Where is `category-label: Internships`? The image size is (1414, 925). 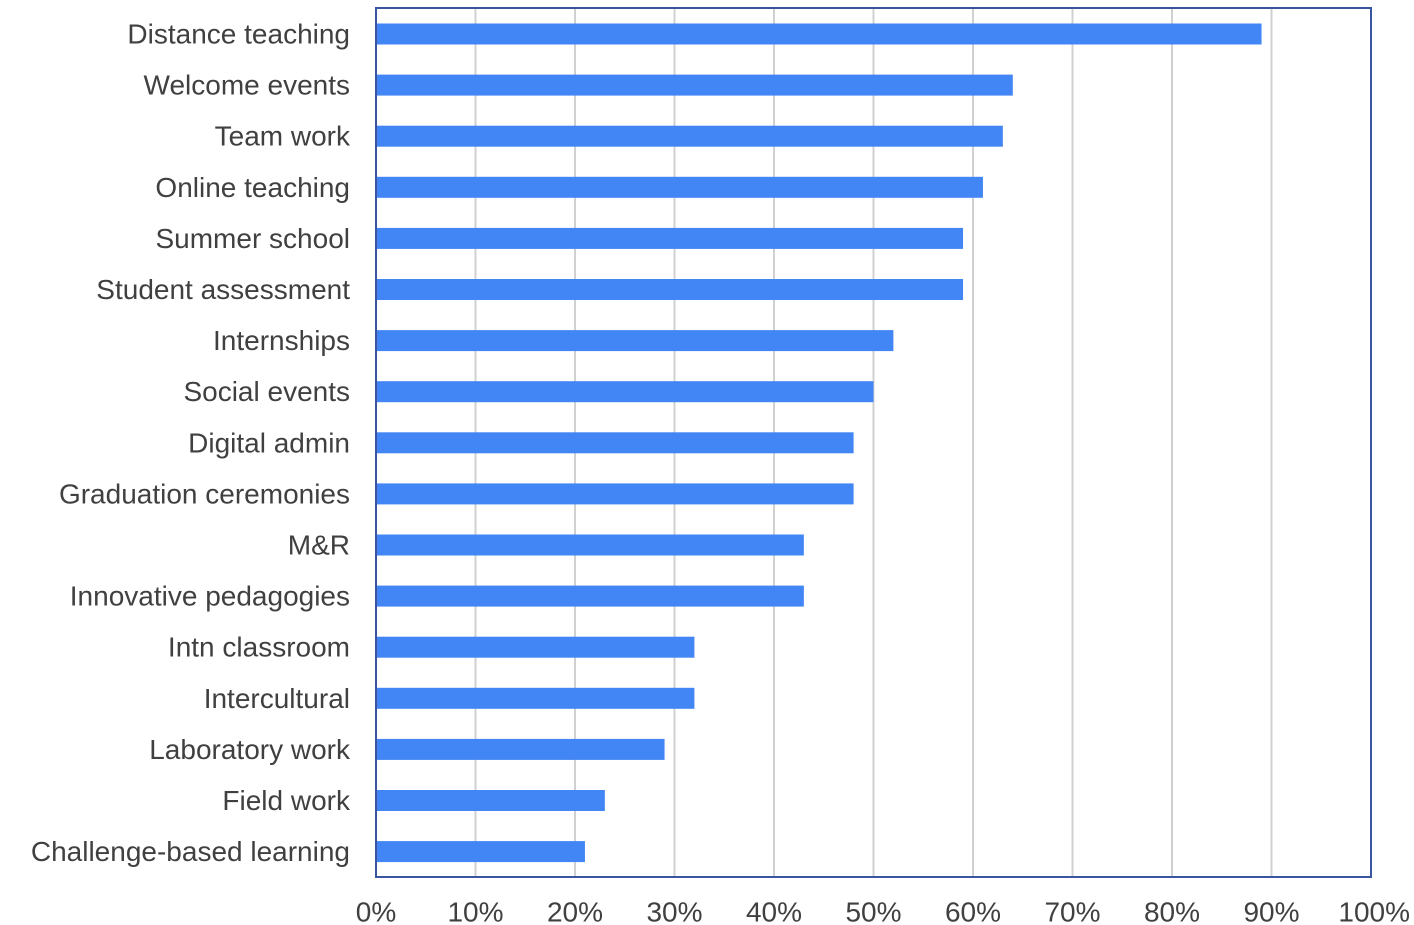
category-label: Internships is located at coordinates (281, 340).